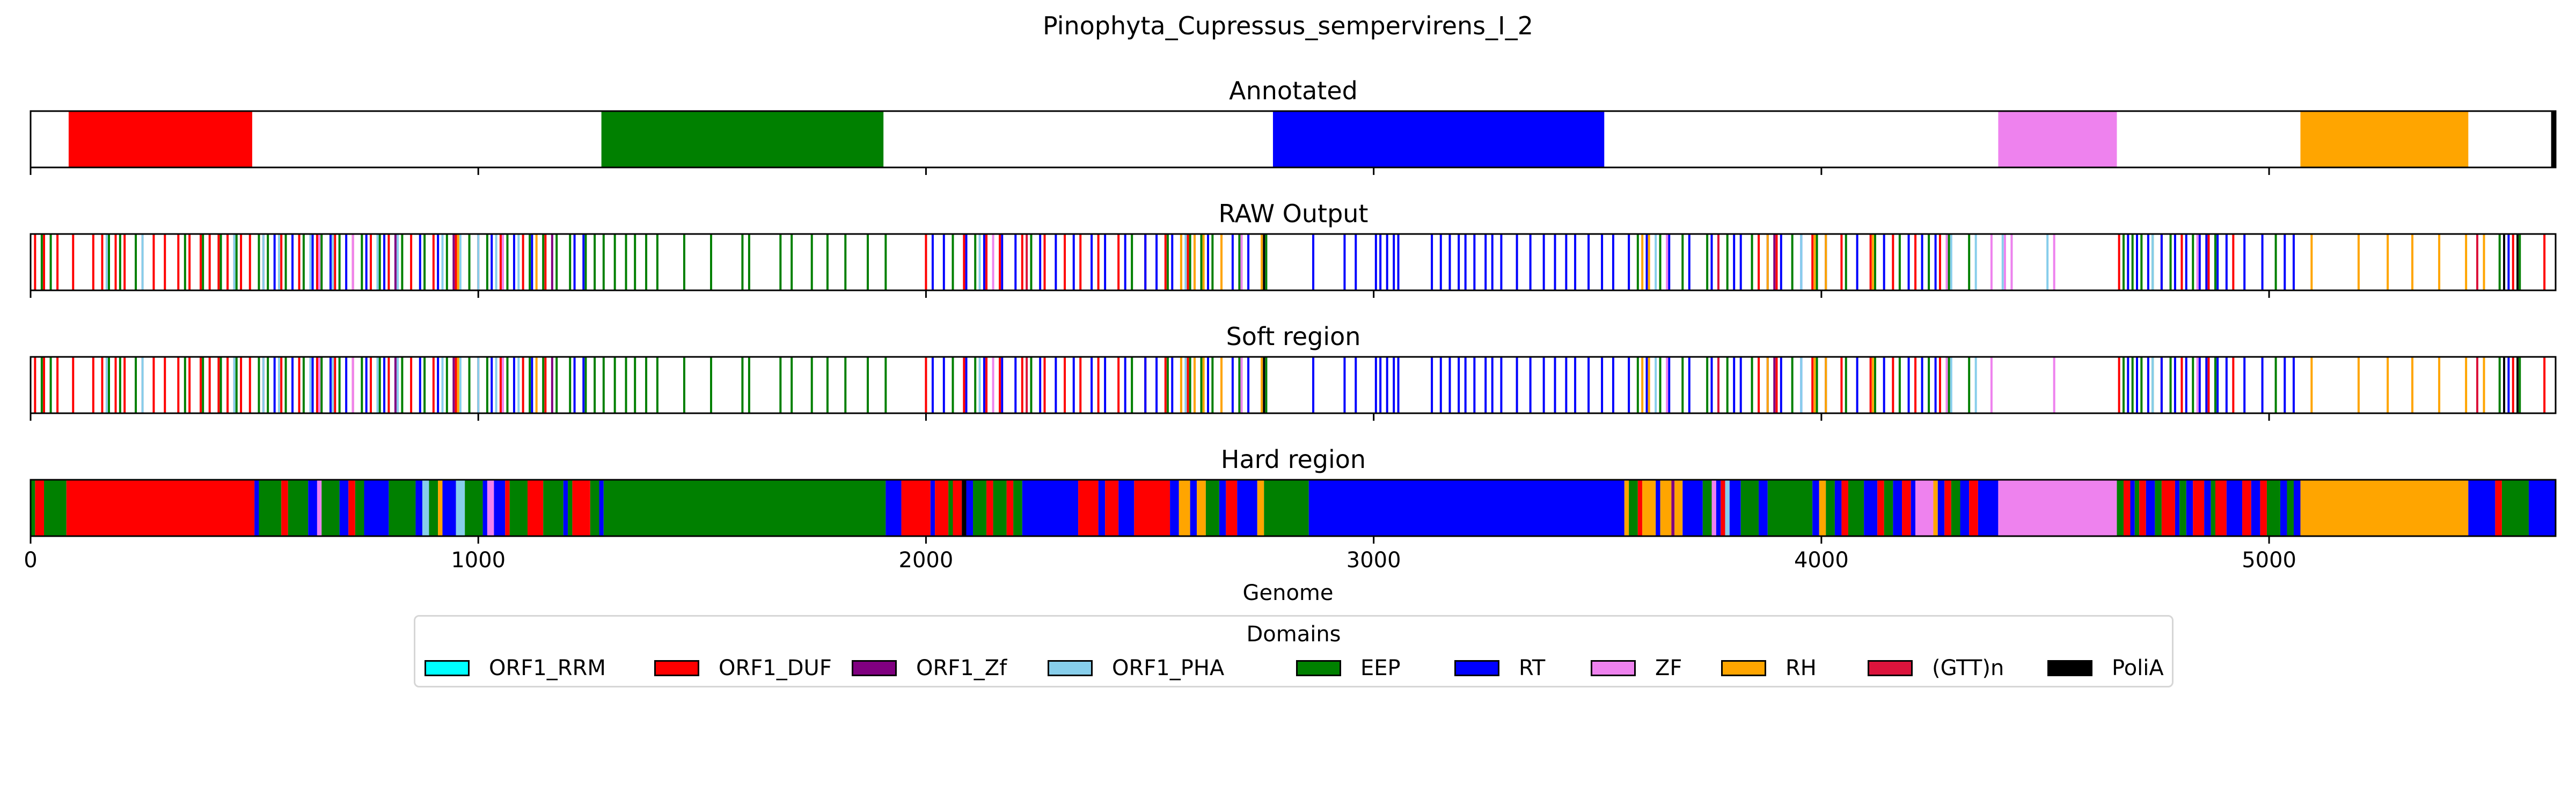  What do you see at coordinates (1070, 668) in the screenshot?
I see `legend-swatch-orf1-pha` at bounding box center [1070, 668].